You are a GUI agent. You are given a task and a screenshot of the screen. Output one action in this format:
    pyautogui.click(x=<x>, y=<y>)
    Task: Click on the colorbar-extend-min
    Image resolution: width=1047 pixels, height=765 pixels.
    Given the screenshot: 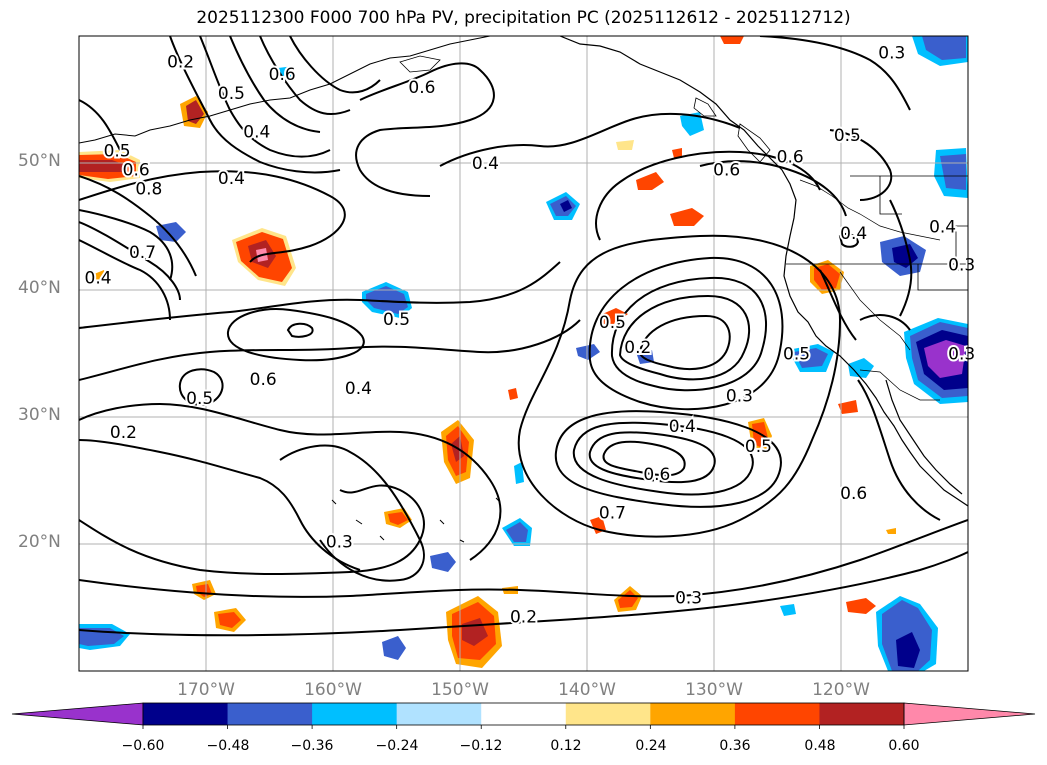 What is the action you would take?
    pyautogui.click(x=77, y=714)
    